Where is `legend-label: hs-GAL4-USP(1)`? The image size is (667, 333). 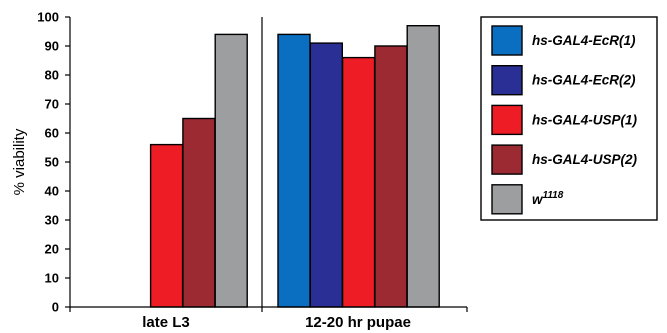 legend-label: hs-GAL4-USP(1) is located at coordinates (585, 119).